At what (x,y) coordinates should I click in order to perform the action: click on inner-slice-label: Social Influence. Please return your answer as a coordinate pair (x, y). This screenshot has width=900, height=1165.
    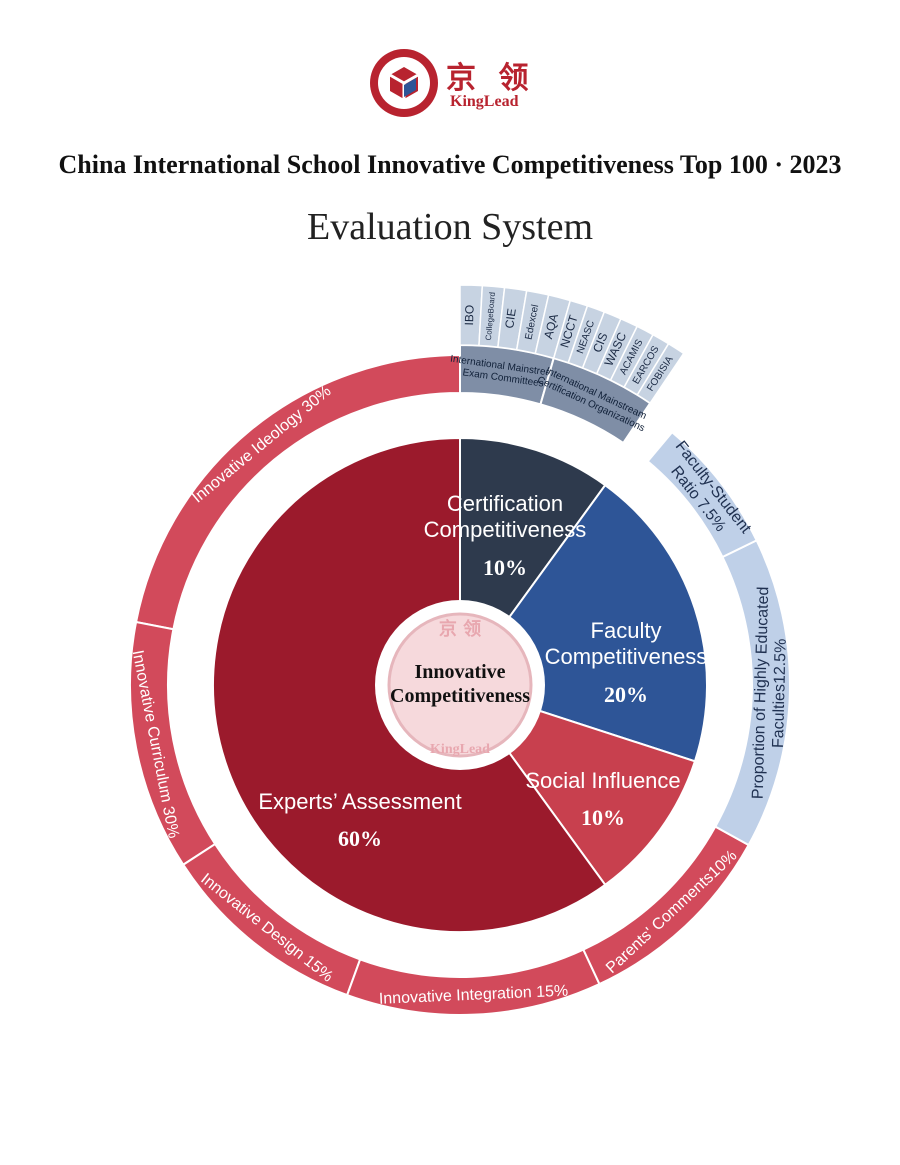
    Looking at the image, I should click on (602, 780).